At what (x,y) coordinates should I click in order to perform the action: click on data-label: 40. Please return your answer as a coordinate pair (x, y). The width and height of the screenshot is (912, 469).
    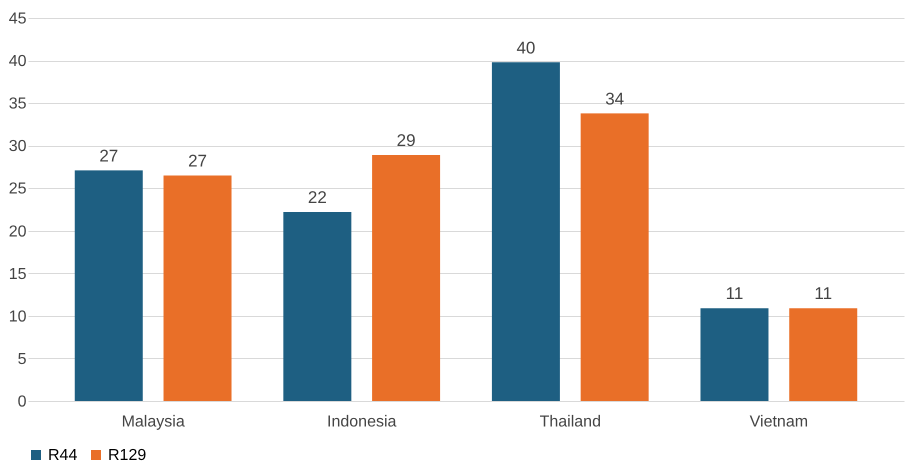
    Looking at the image, I should click on (526, 48).